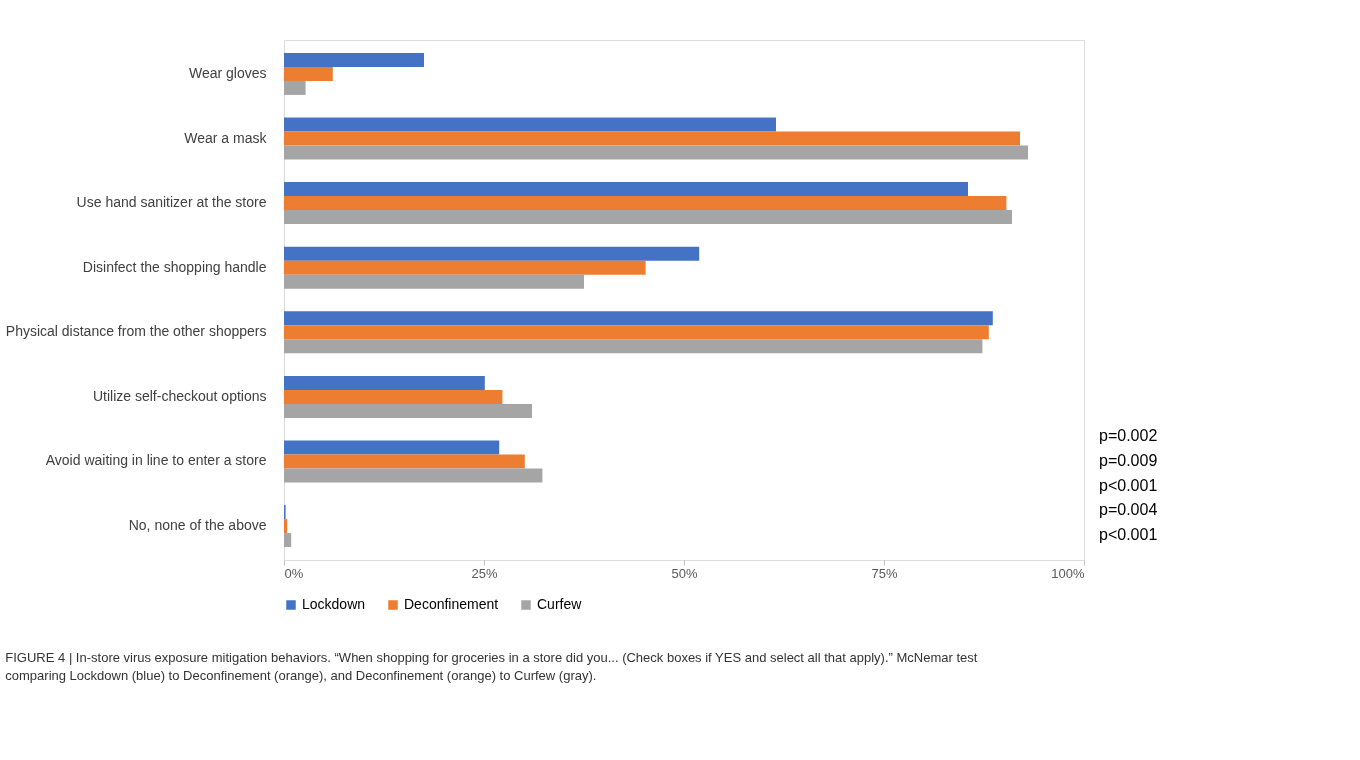 This screenshot has height=760, width=1360. I want to click on text: p=0.009, so click(1128, 460).